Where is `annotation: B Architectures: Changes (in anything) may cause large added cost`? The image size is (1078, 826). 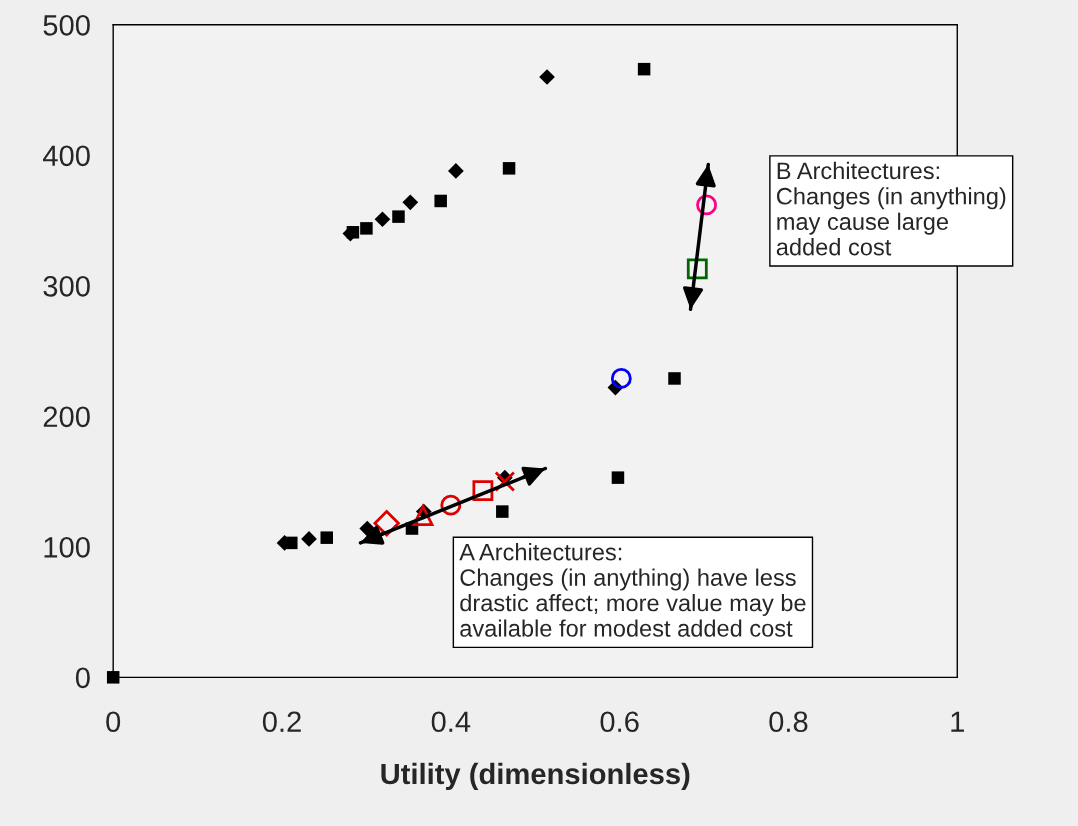 annotation: B Architectures: Changes (in anything) may cause large added cost is located at coordinates (891, 208).